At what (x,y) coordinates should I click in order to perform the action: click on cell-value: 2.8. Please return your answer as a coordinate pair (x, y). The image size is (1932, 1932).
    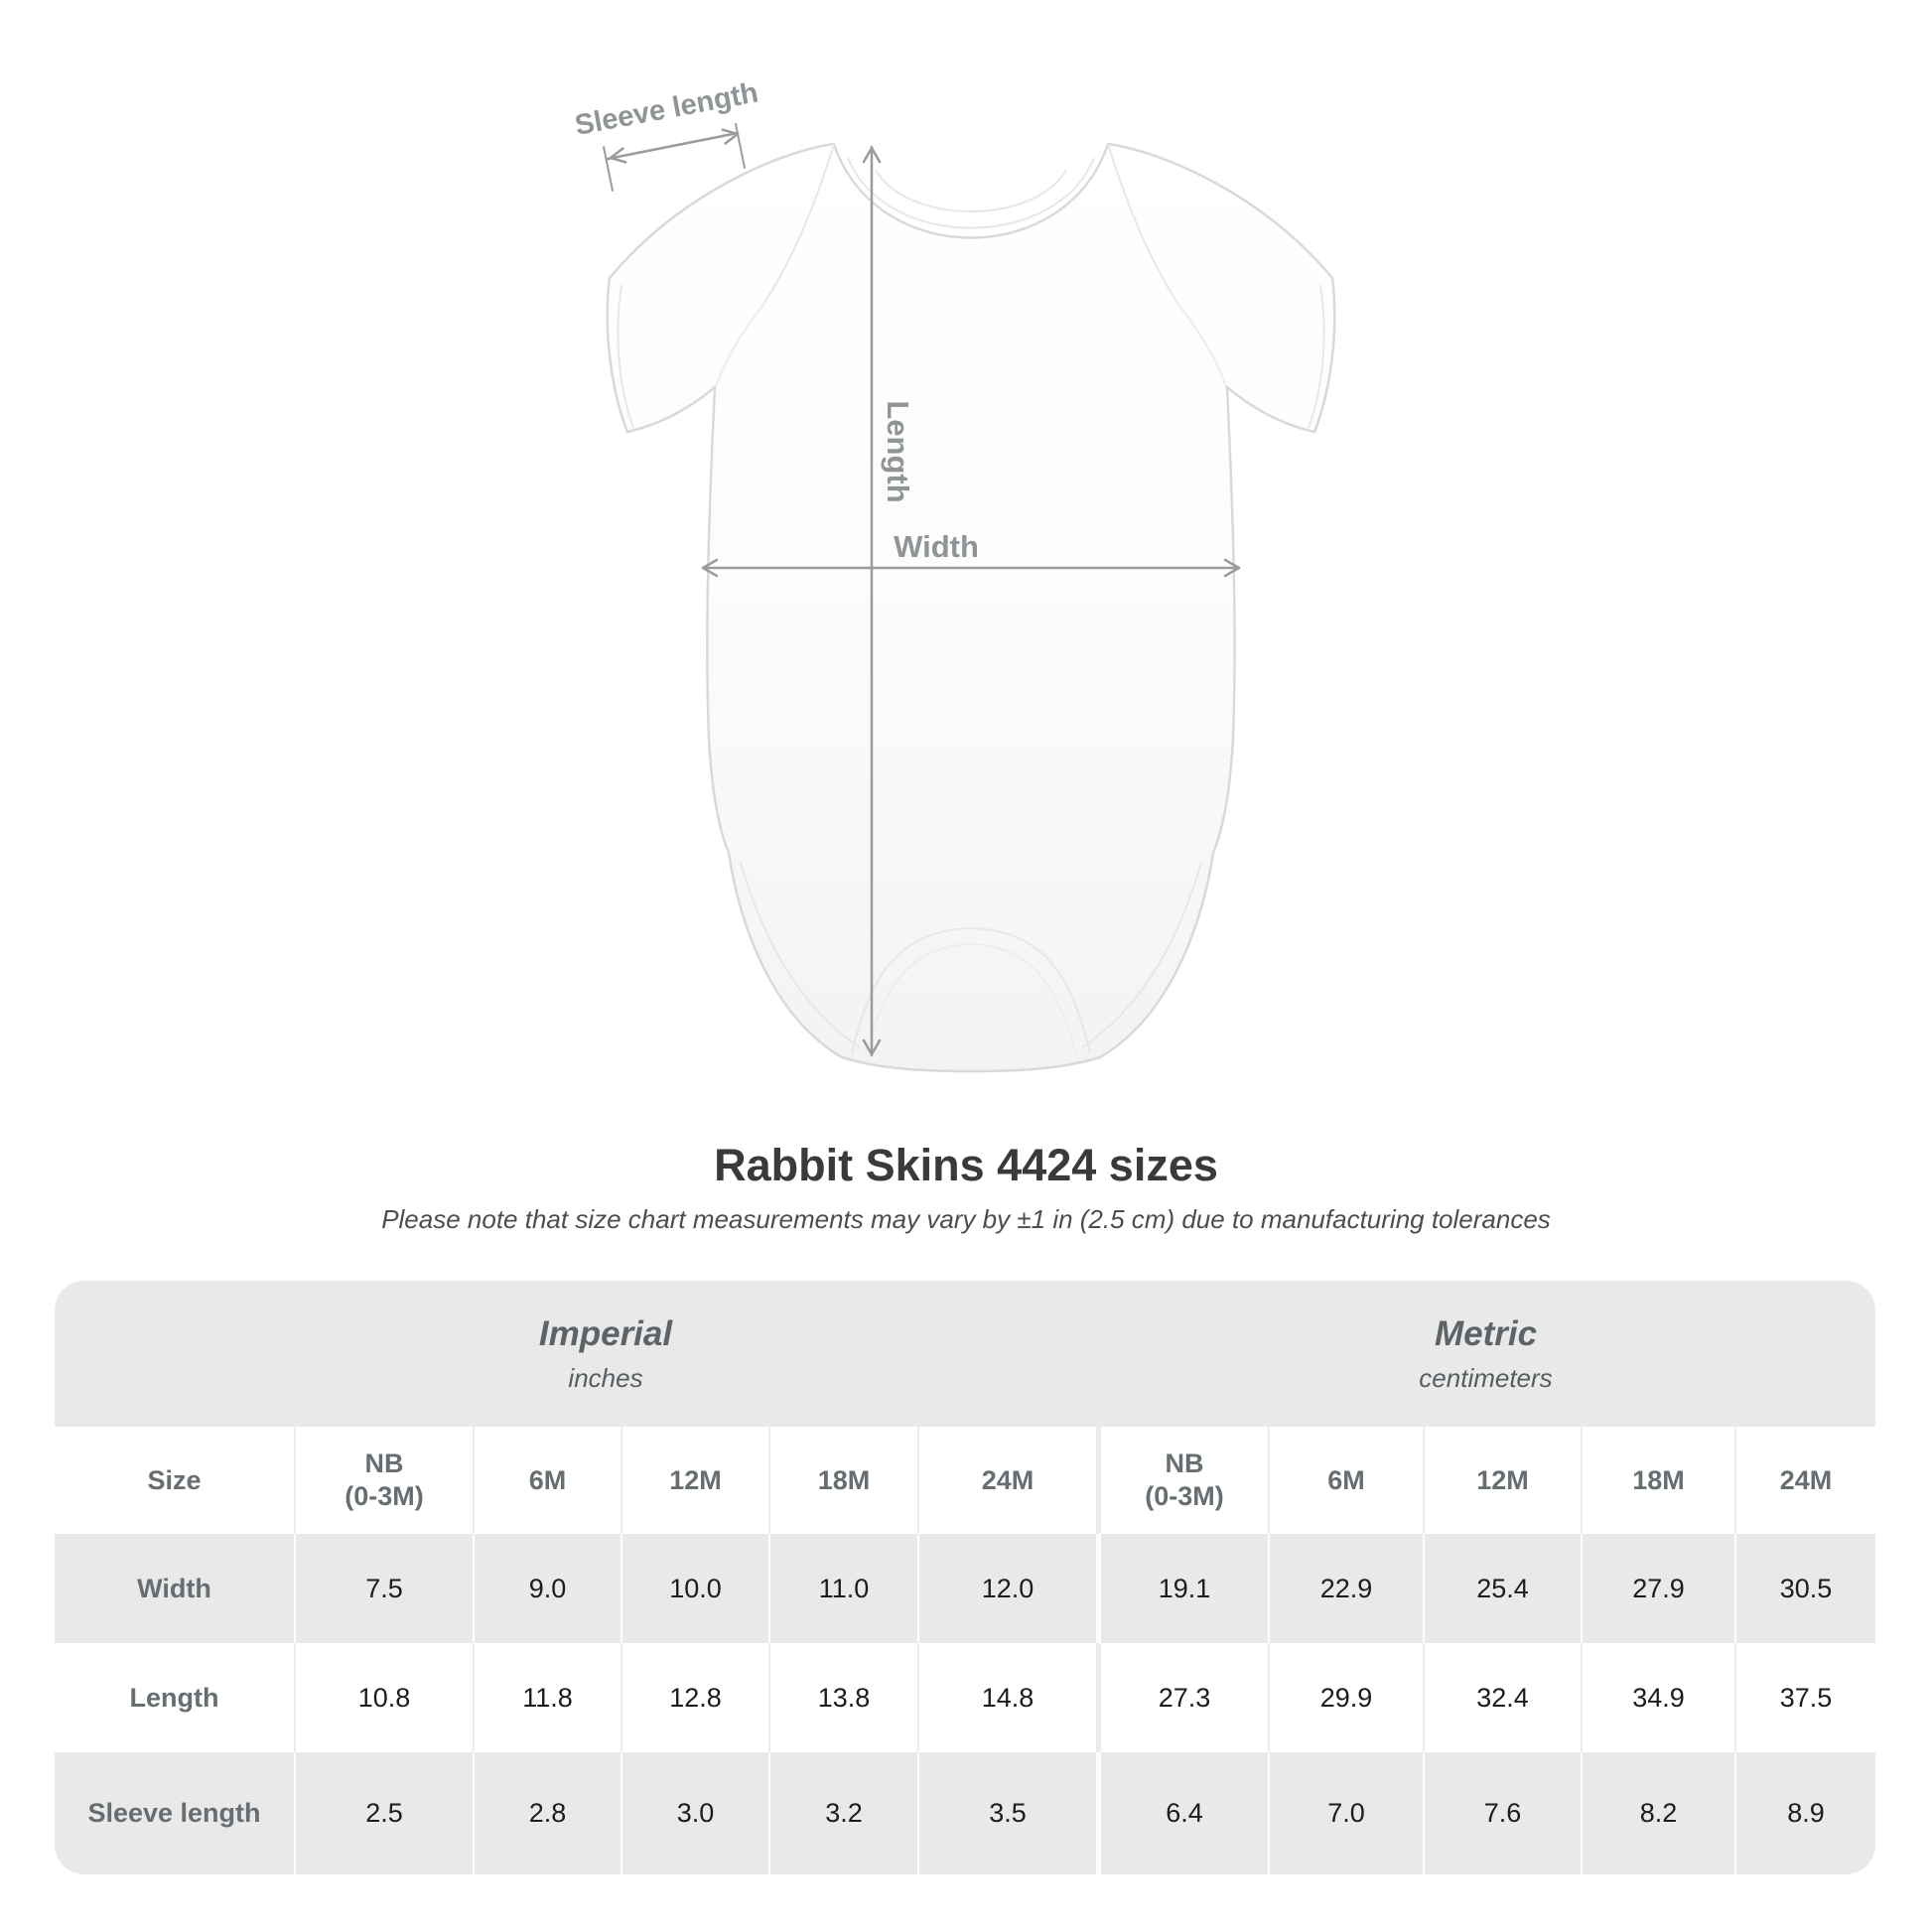
    Looking at the image, I should click on (547, 1813).